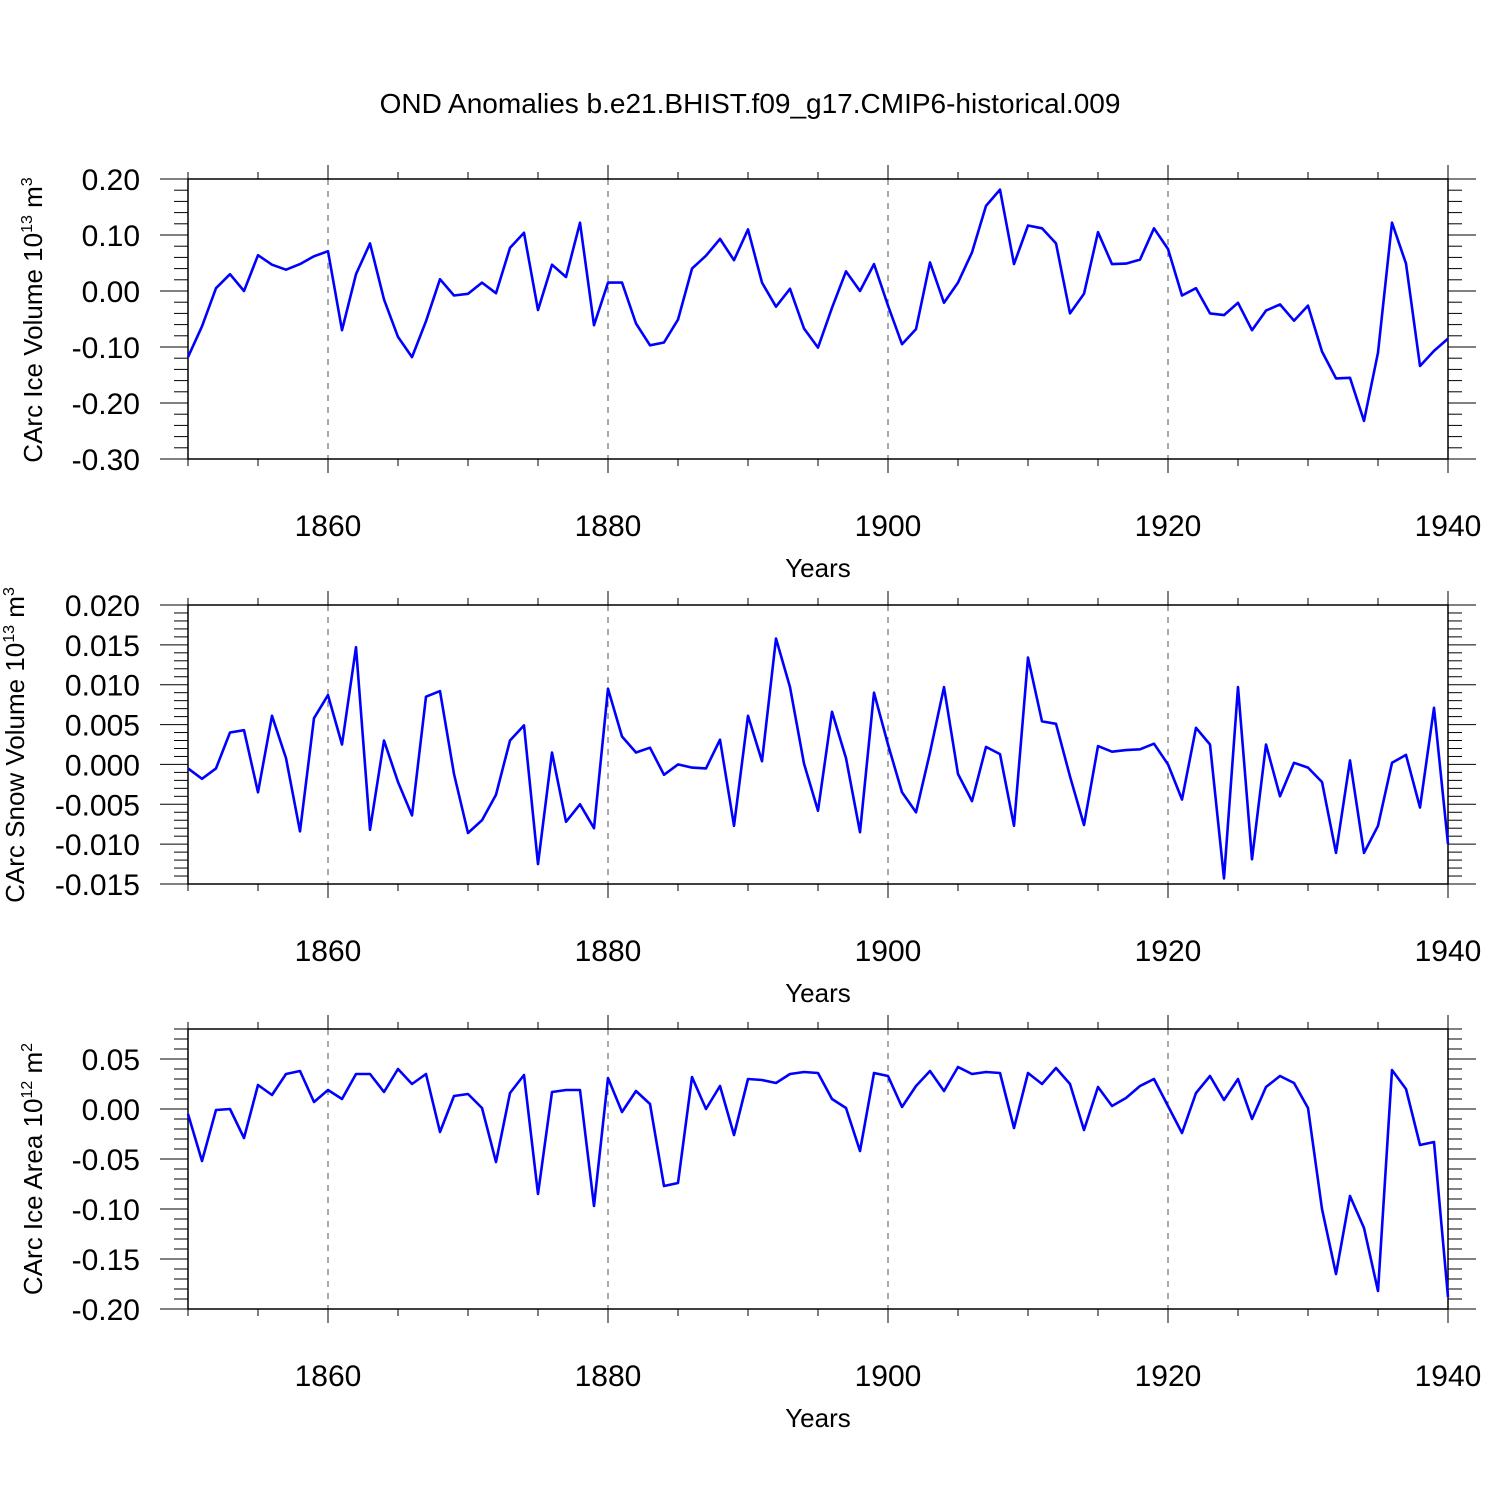 The width and height of the screenshot is (1500, 1500). What do you see at coordinates (97, 805) in the screenshot?
I see `y-tick-label: -0.005` at bounding box center [97, 805].